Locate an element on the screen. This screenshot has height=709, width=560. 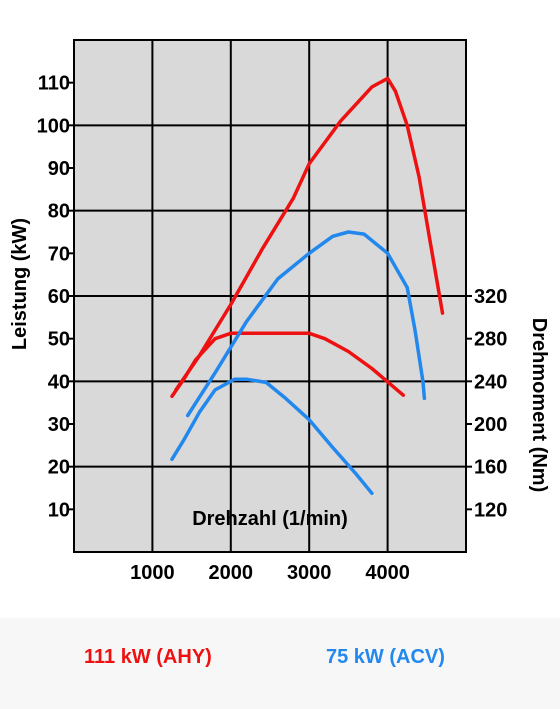
y-axis-ticks: 10 20 30 40 50 60 70 80 90 100 110 is located at coordinates (55, 297).